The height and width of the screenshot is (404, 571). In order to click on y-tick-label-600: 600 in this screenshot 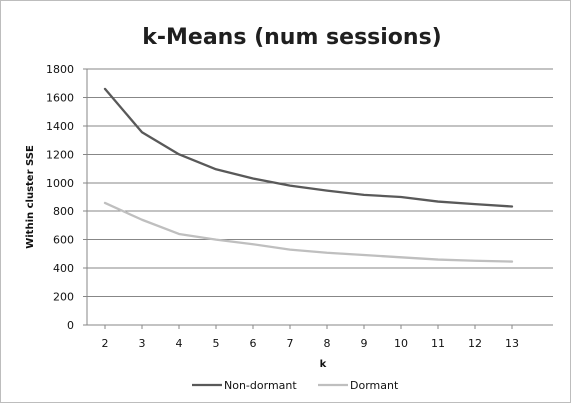, I will do `click(63, 240)`.